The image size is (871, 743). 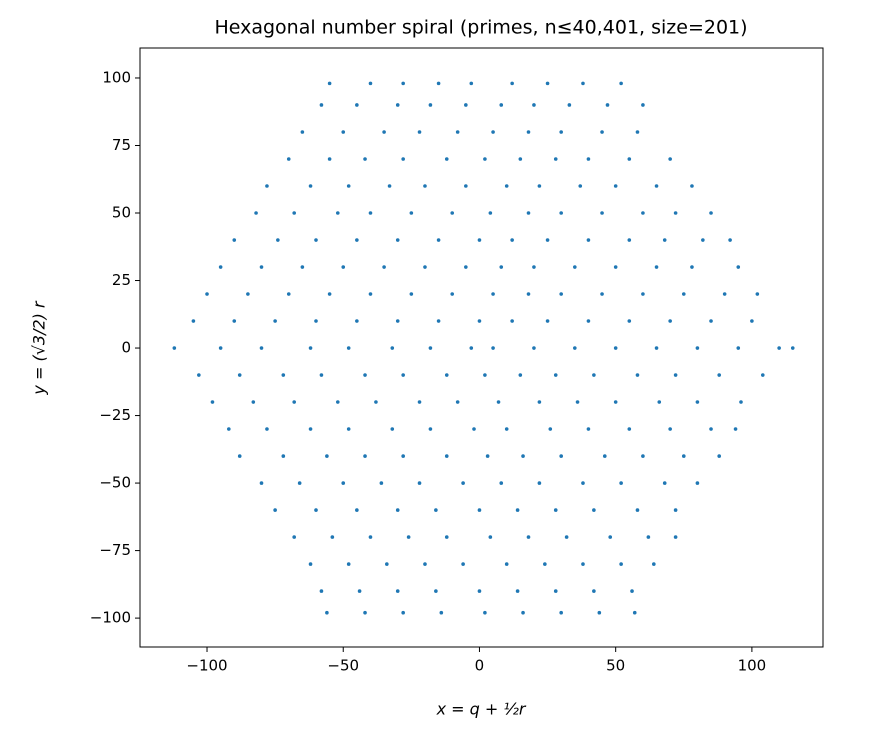 I want to click on x-tick-label: 0, so click(x=480, y=666).